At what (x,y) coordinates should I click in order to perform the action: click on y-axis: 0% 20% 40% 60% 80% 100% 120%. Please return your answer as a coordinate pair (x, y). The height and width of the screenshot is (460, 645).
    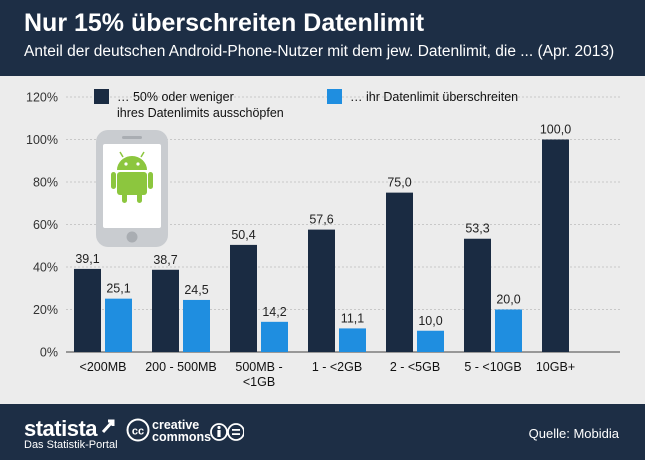
    Looking at the image, I should click on (42, 225).